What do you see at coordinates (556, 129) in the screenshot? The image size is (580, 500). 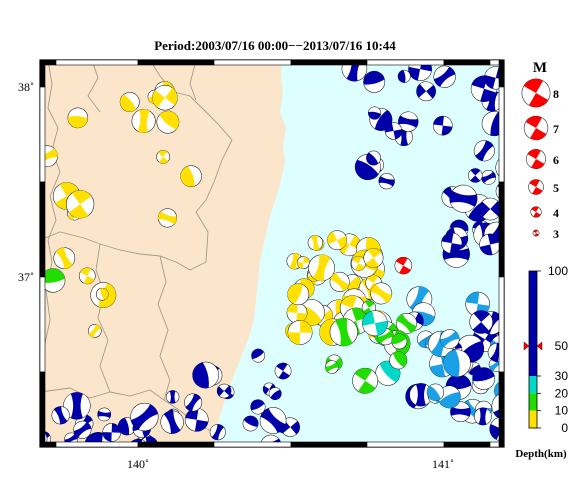 I see `magnitude-legend-label: 7` at bounding box center [556, 129].